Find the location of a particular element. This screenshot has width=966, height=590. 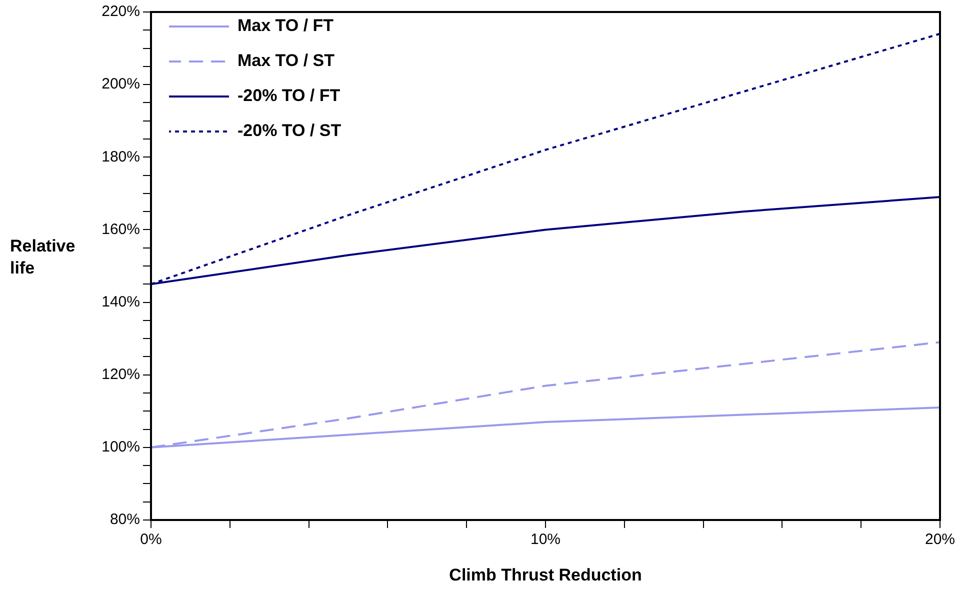

y-tick-label: 120% is located at coordinates (121, 374).